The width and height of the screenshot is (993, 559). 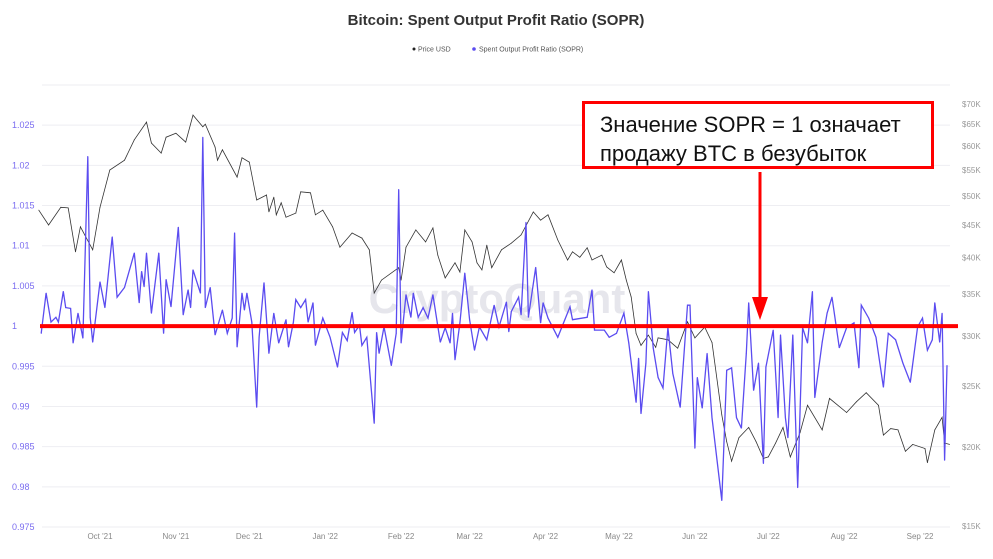 I want to click on right-tick-label: $35K, so click(x=971, y=294).